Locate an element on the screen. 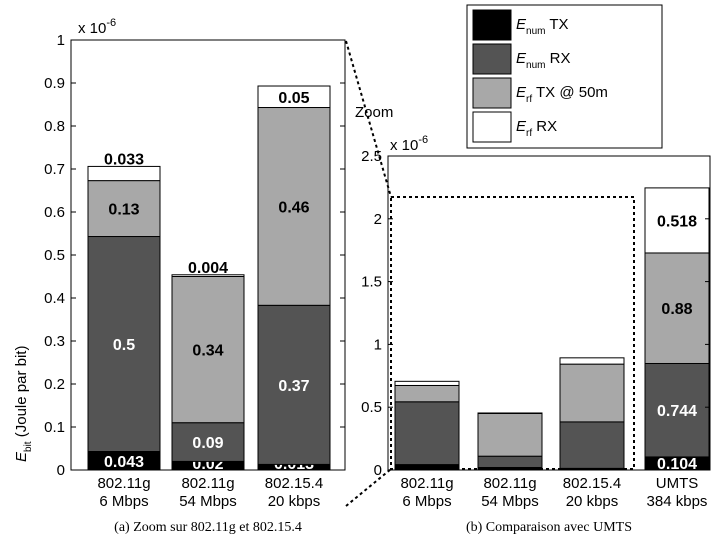  legend-swatch-enum_tx is located at coordinates (492, 25).